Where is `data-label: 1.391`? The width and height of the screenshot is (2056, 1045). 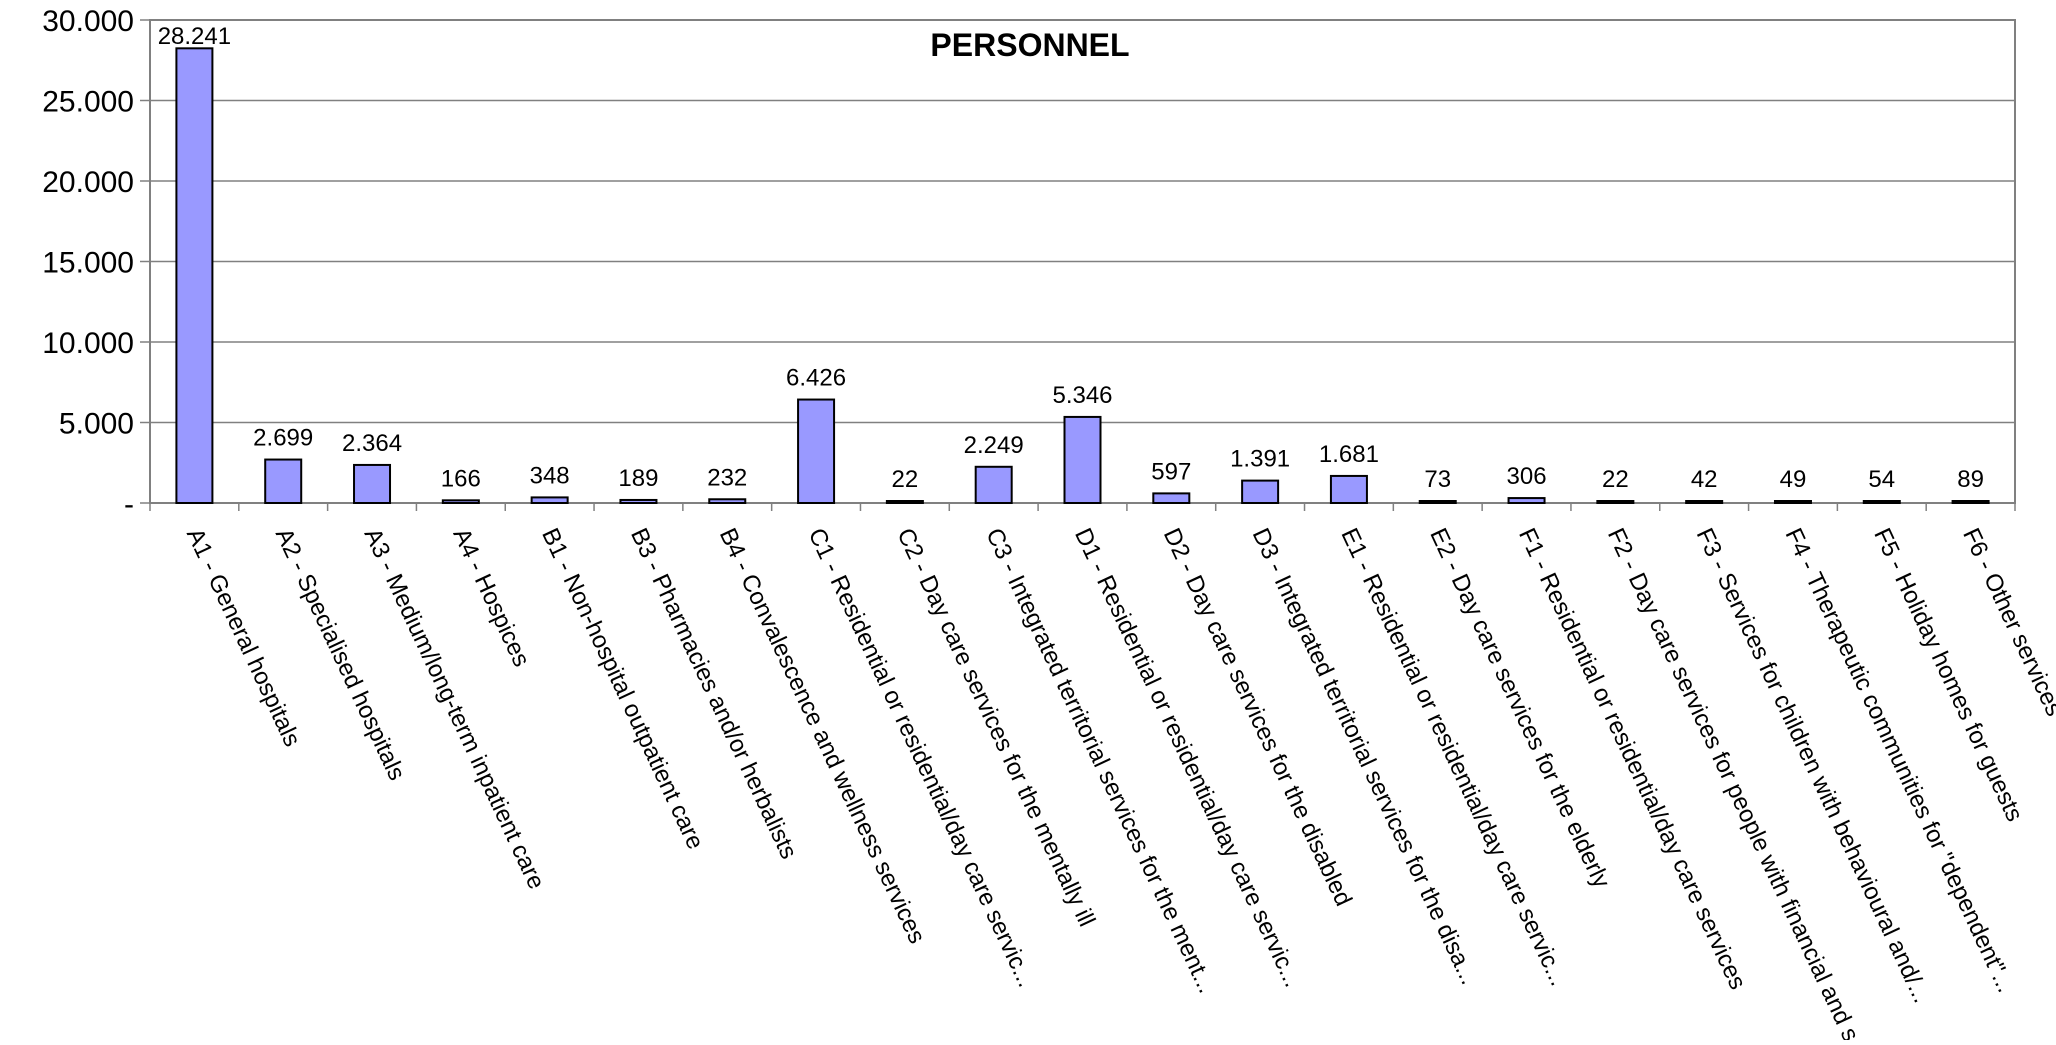 data-label: 1.391 is located at coordinates (1260, 459).